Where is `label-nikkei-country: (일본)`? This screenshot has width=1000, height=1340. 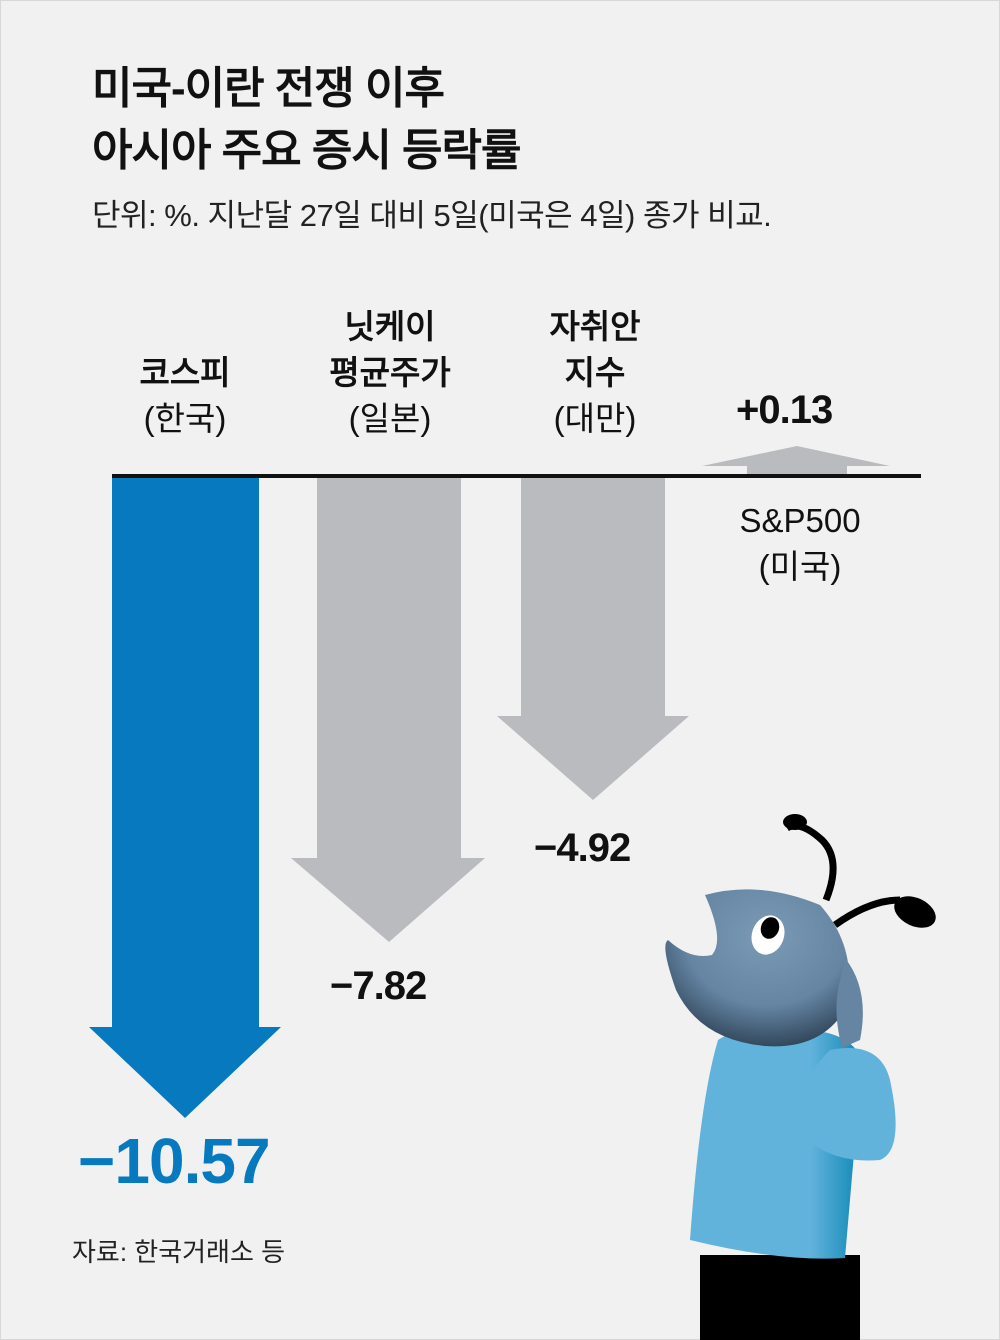 label-nikkei-country: (일본) is located at coordinates (390, 418).